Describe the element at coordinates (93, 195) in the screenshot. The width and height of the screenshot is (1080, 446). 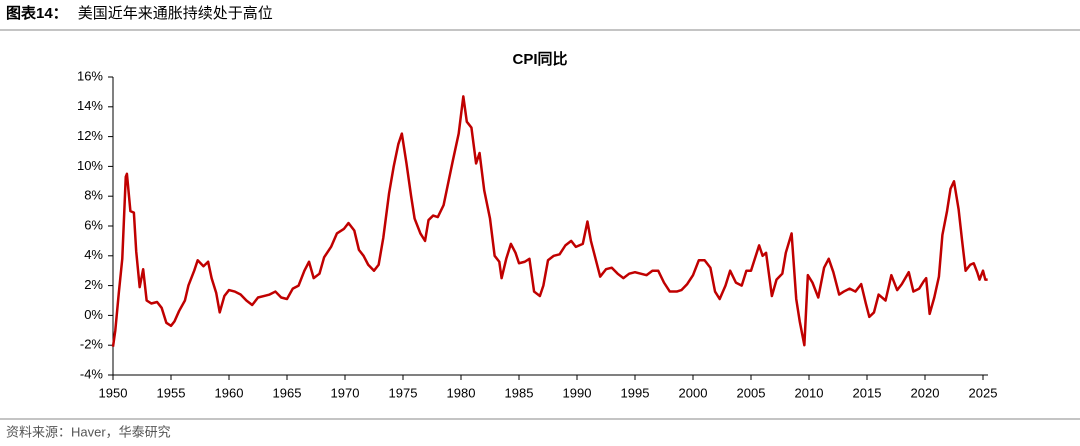
I see `y-tick-label: 8%` at that location.